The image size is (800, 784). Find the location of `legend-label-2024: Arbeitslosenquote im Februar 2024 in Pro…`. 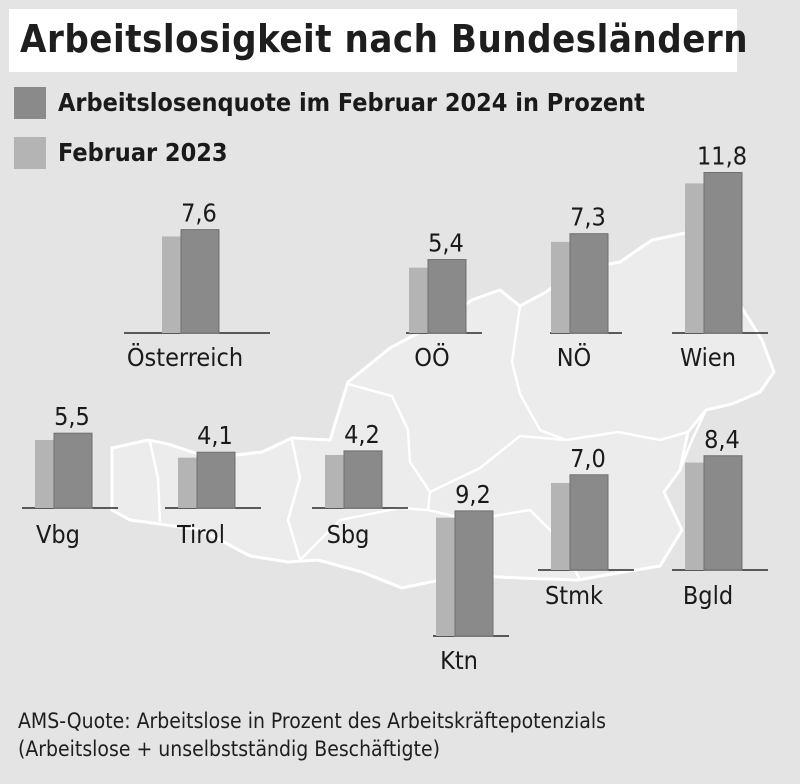

legend-label-2024: Arbeitslosenquote im Februar 2024 in Pro… is located at coordinates (351, 102).